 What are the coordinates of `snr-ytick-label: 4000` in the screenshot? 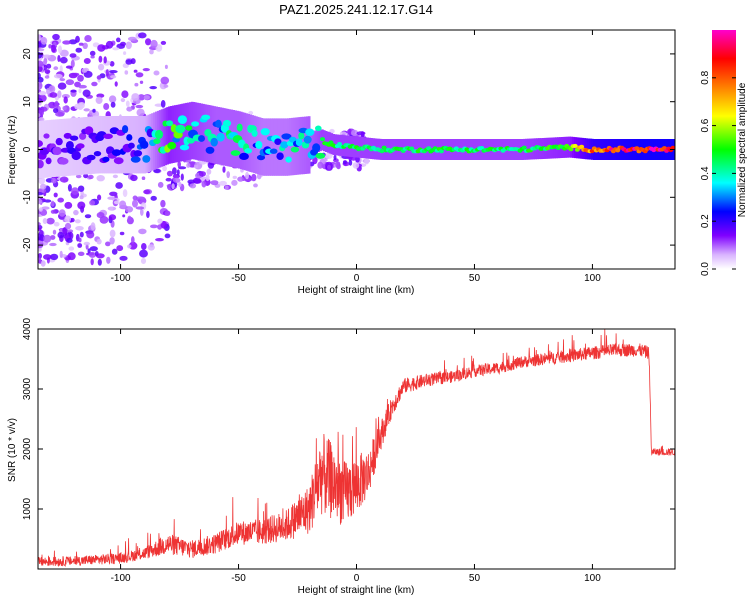 It's located at (27, 328).